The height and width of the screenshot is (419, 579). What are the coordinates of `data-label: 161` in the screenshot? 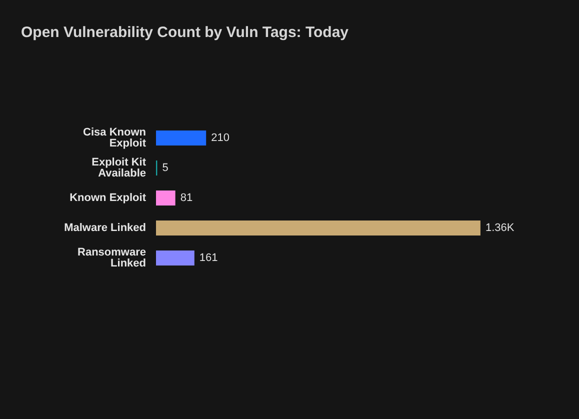 It's located at (208, 258).